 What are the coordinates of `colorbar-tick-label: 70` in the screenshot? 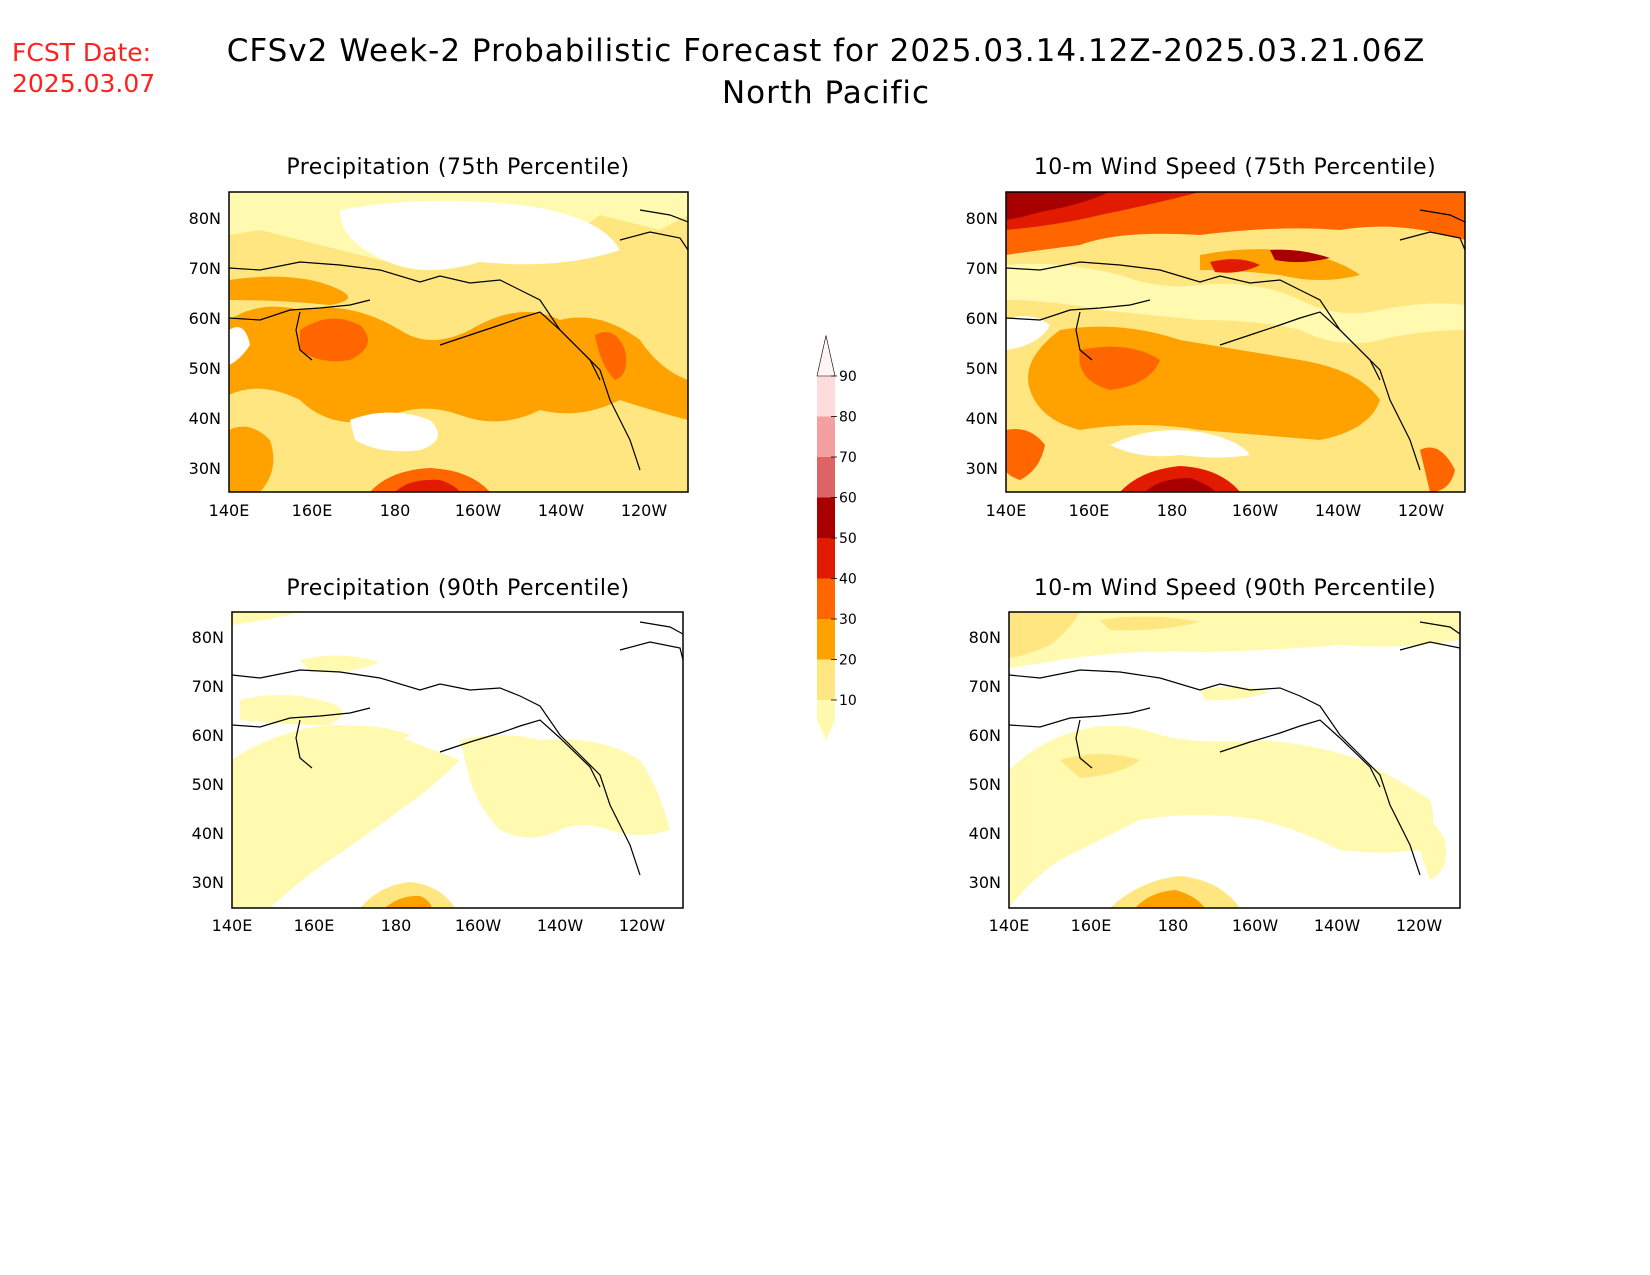 It's located at (848, 458).